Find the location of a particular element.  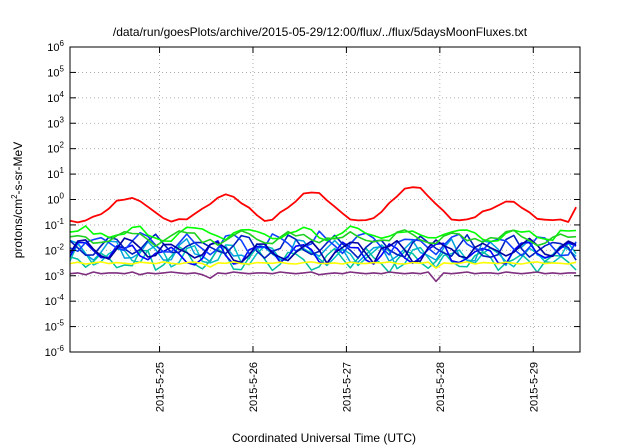

y-tick-label: 10⁶ is located at coordinates (55, 46).